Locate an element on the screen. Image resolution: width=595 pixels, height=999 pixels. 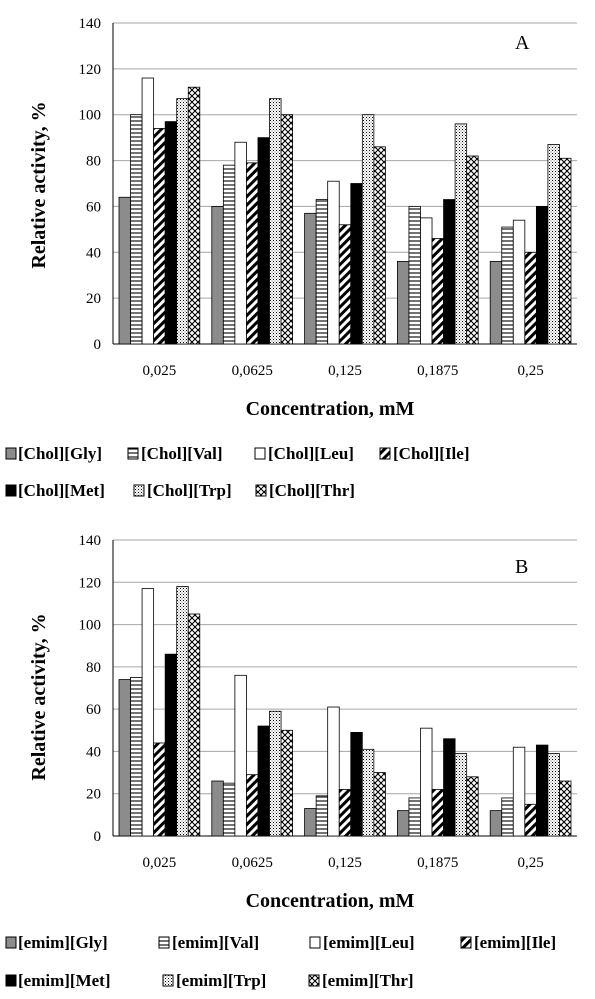
legend-label-chol-trp: [Chol][Trp] is located at coordinates (189, 490).